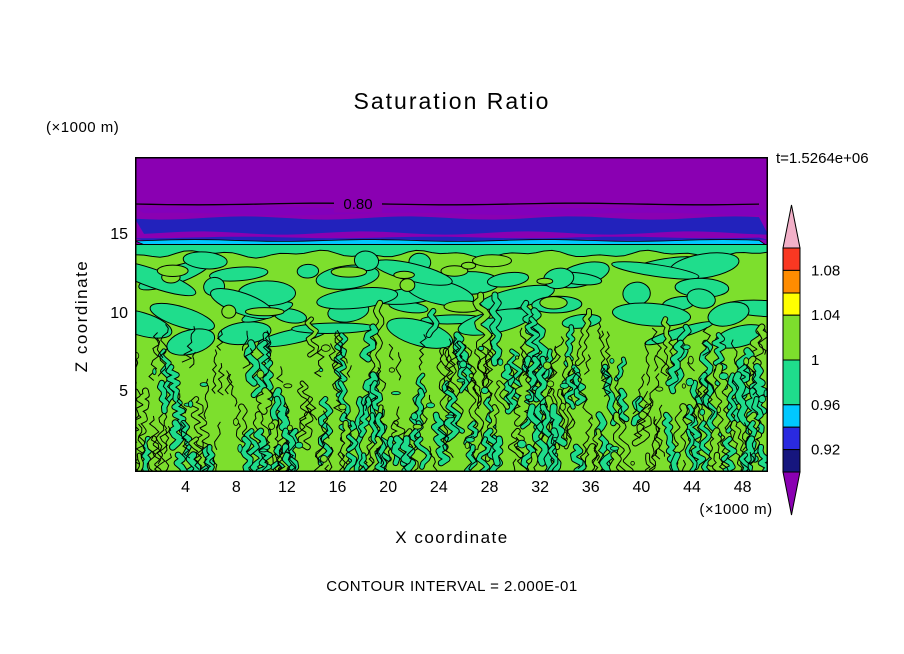 This screenshot has width=904, height=654. I want to click on y-tick-label: 5, so click(123, 392).